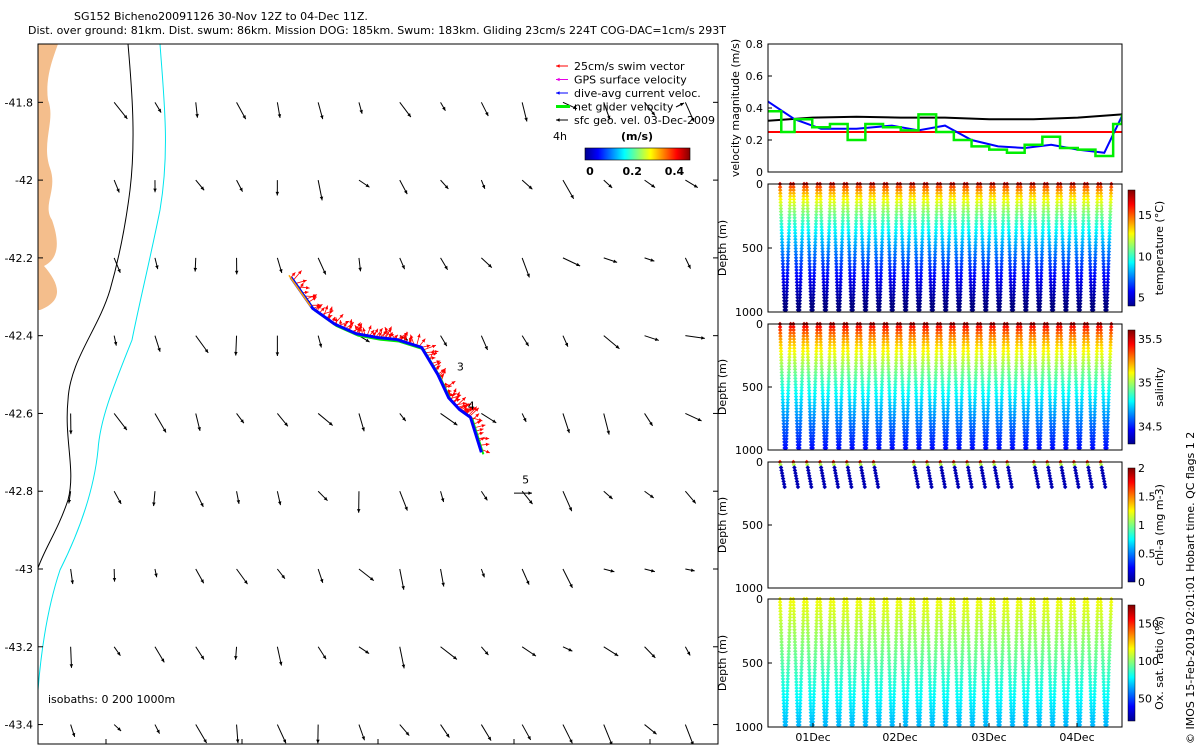 This screenshot has height=750, width=1200. Describe the element at coordinates (926, 108) in the screenshot. I see `velocity-panel: 00.20.40.60.8 velocity magnitude (m/s)` at that location.